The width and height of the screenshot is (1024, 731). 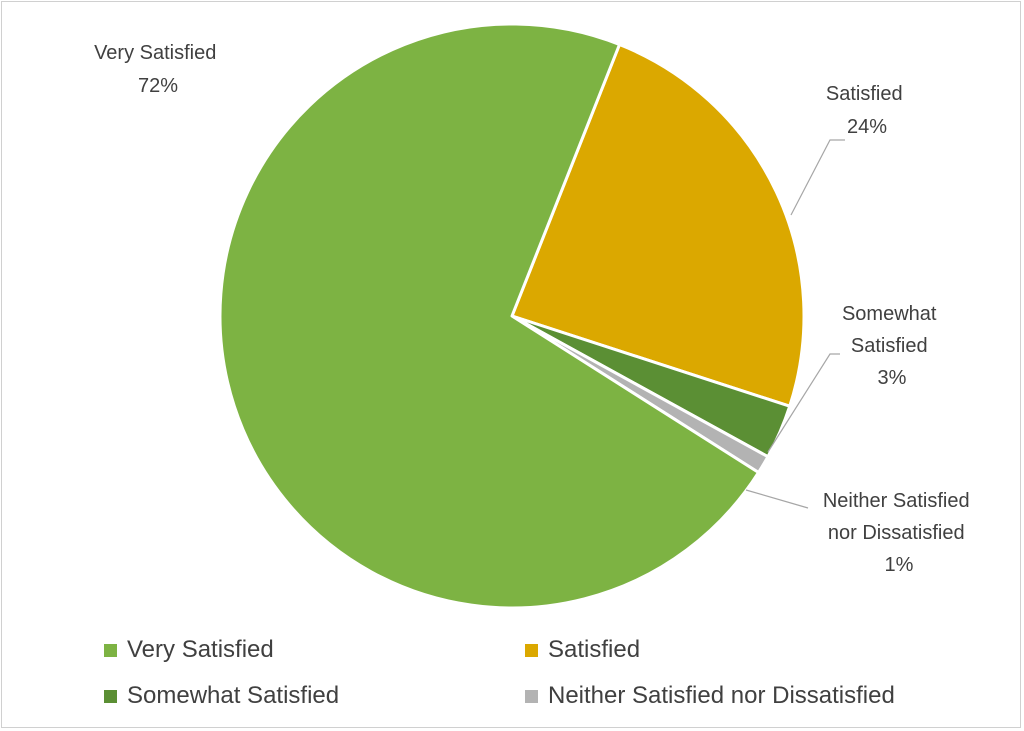 What do you see at coordinates (867, 110) in the screenshot?
I see `data-label-satisfied: Satisfied 24%` at bounding box center [867, 110].